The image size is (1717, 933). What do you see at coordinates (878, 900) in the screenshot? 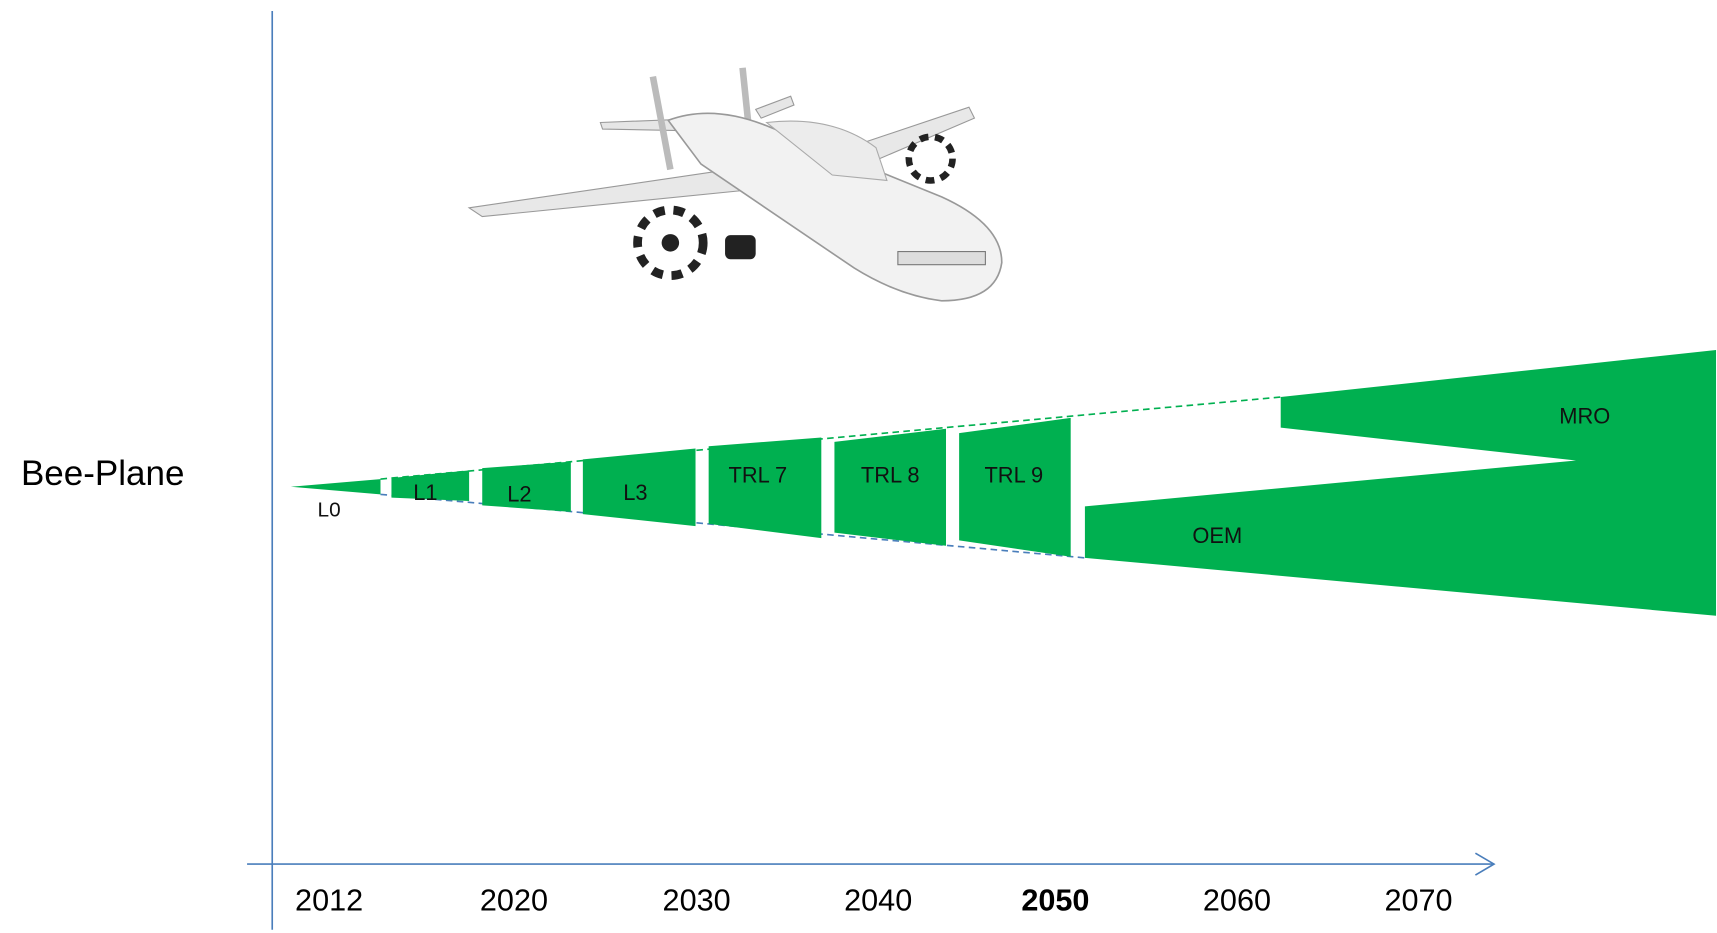
I see `year-label: 2040` at bounding box center [878, 900].